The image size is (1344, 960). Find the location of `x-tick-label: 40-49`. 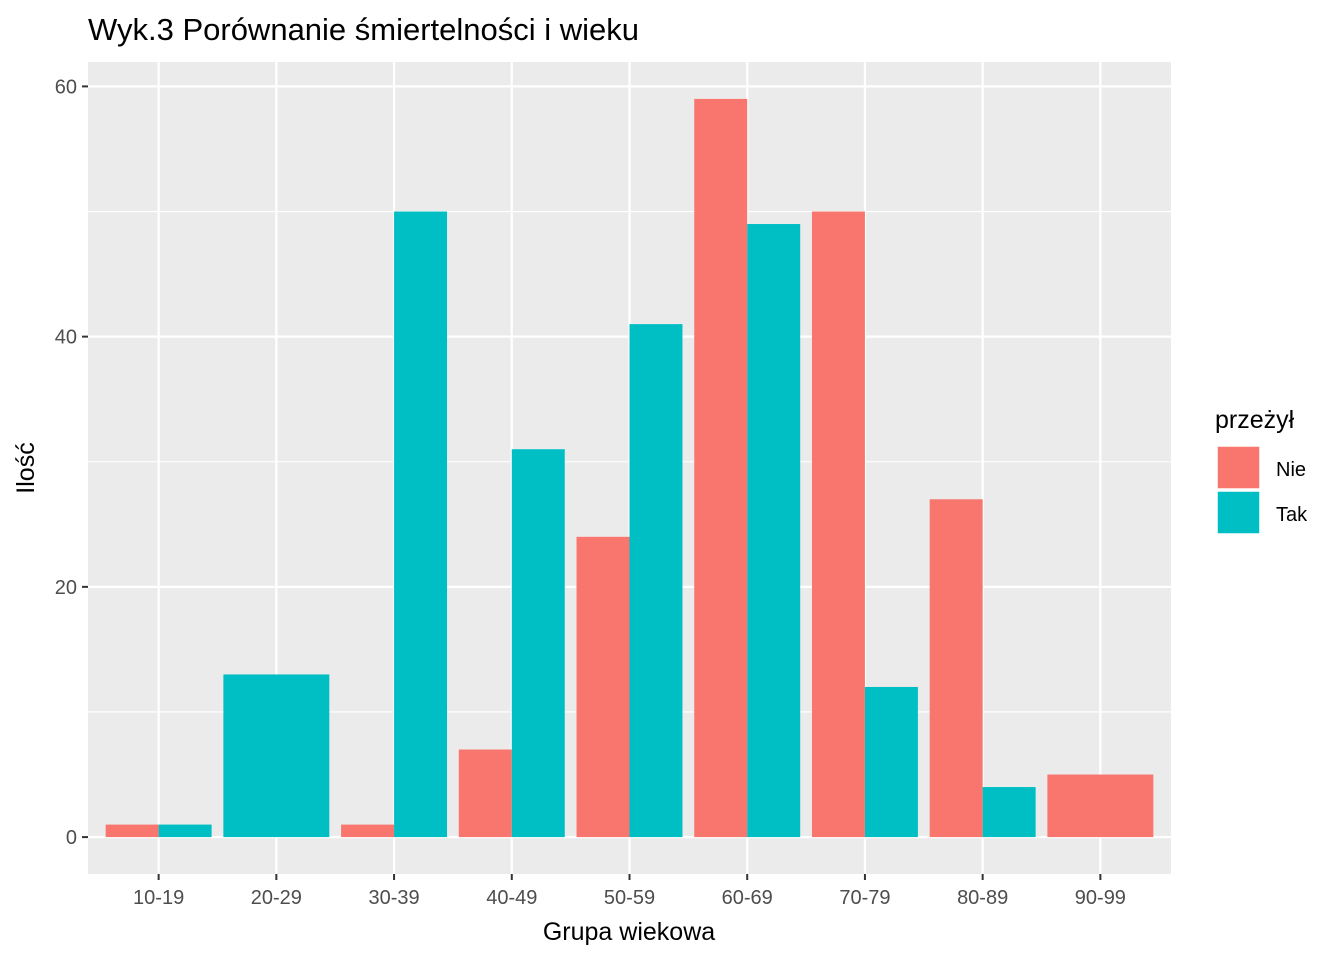

x-tick-label: 40-49 is located at coordinates (511, 898).